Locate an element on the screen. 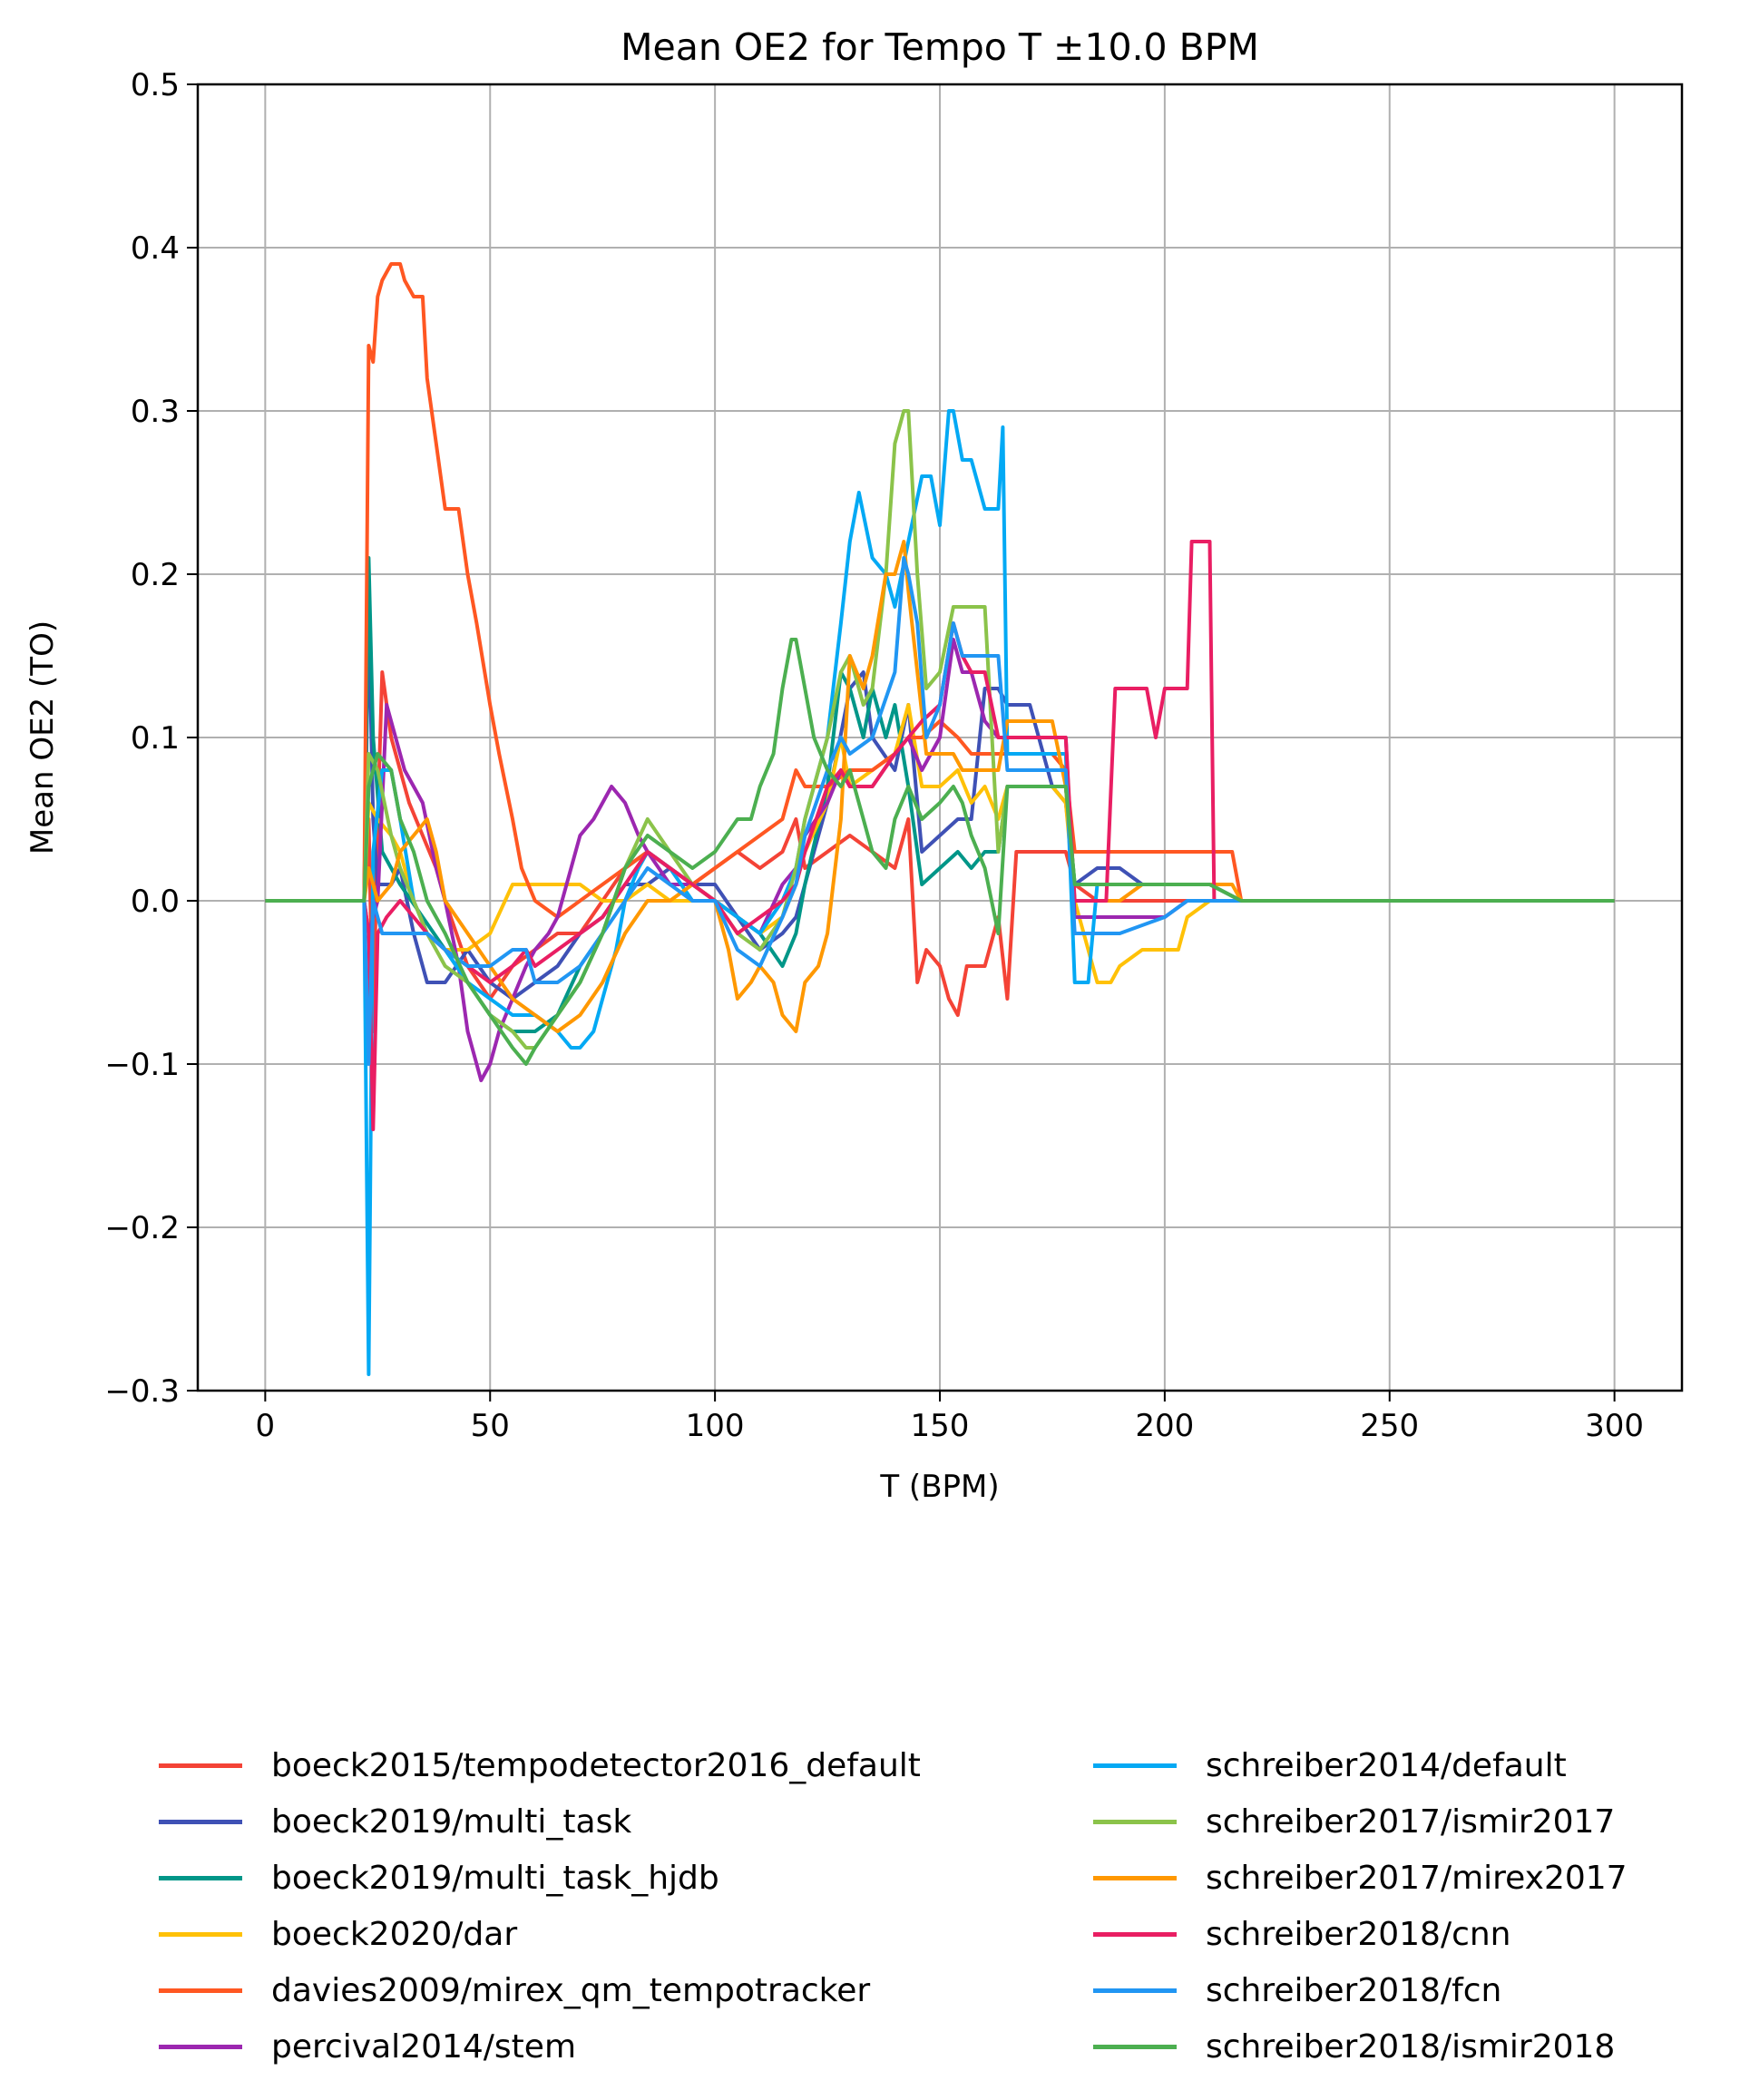 This screenshot has height=2100, width=1740. legend-label: boeck2019/multi_task is located at coordinates (451, 1822).